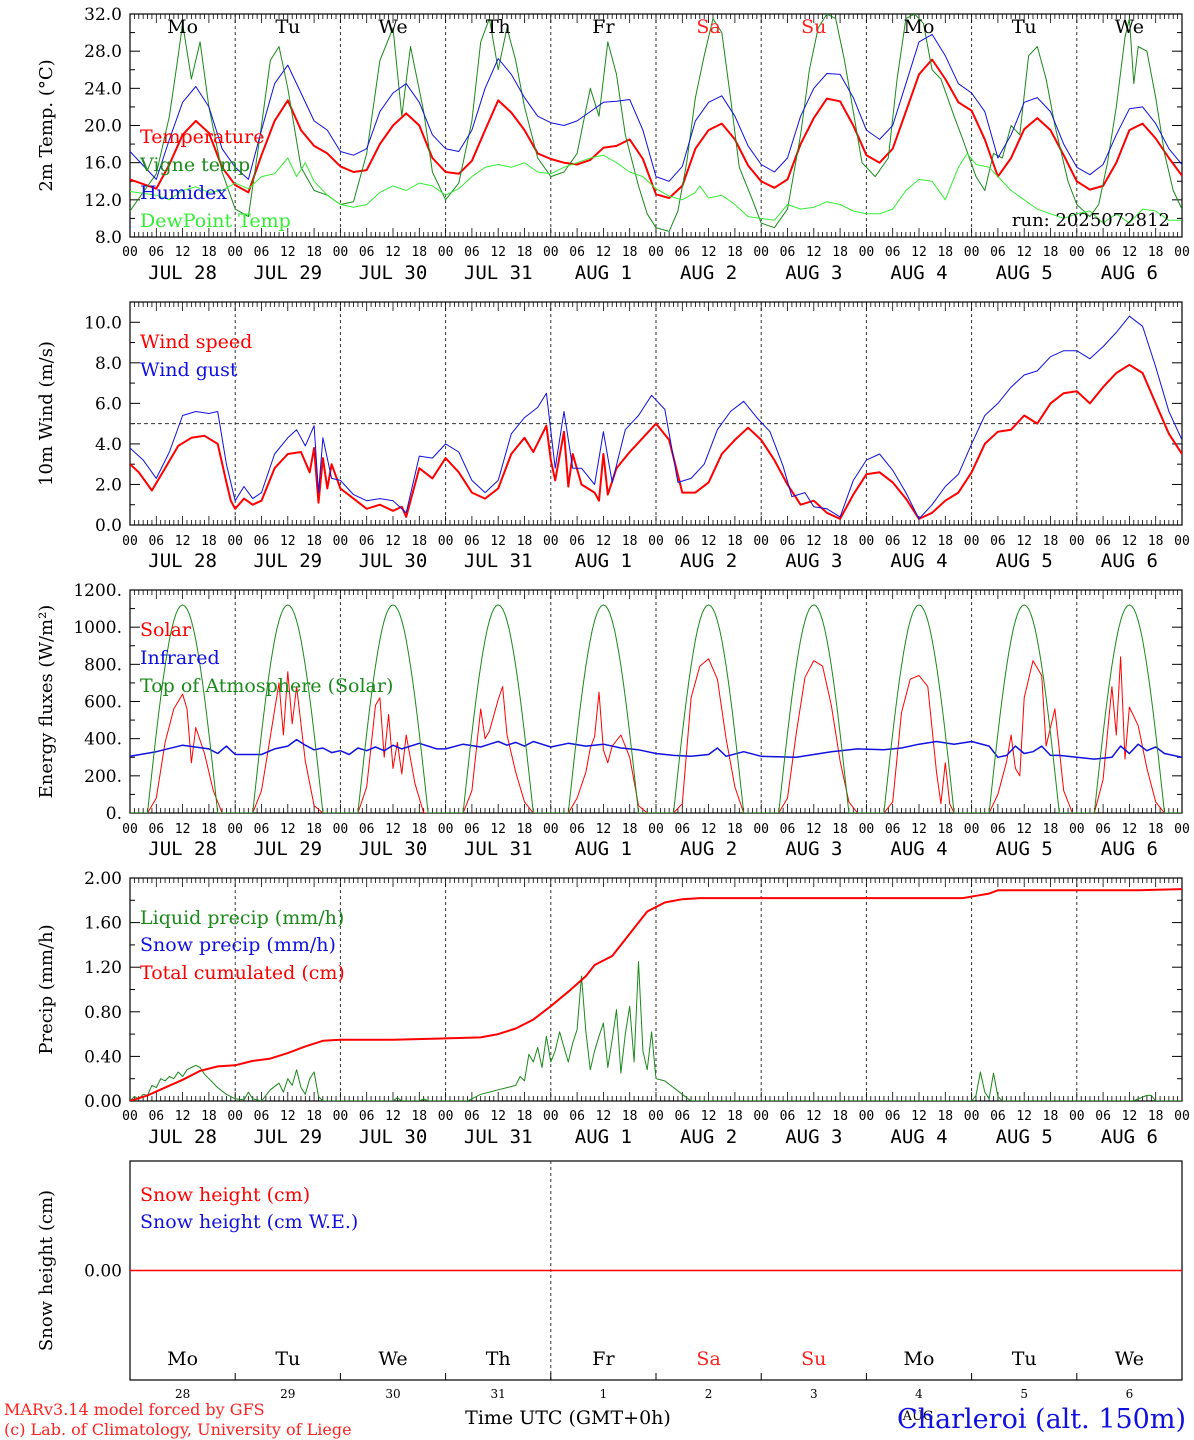 This screenshot has height=1440, width=1194. What do you see at coordinates (708, 849) in the screenshot?
I see `date-label: AUG 2` at bounding box center [708, 849].